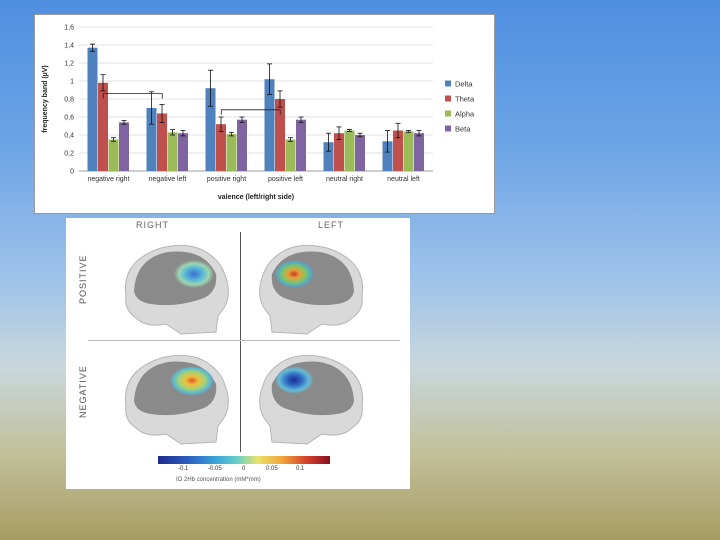 This screenshot has width=720, height=540. I want to click on colorbar-tick: 0.1, so click(300, 469).